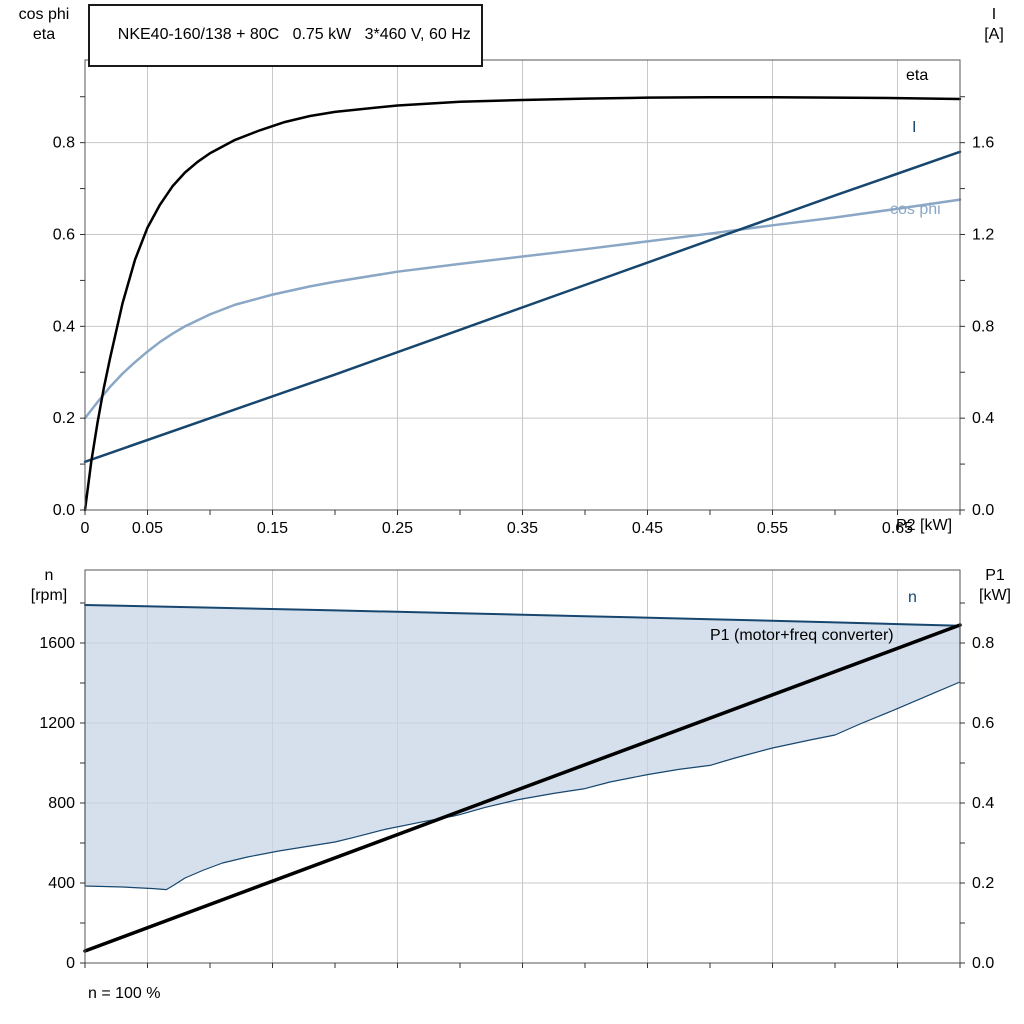  Describe the element at coordinates (44, 14) in the screenshot. I see `axis-title-cos-phi: cos phi` at that location.